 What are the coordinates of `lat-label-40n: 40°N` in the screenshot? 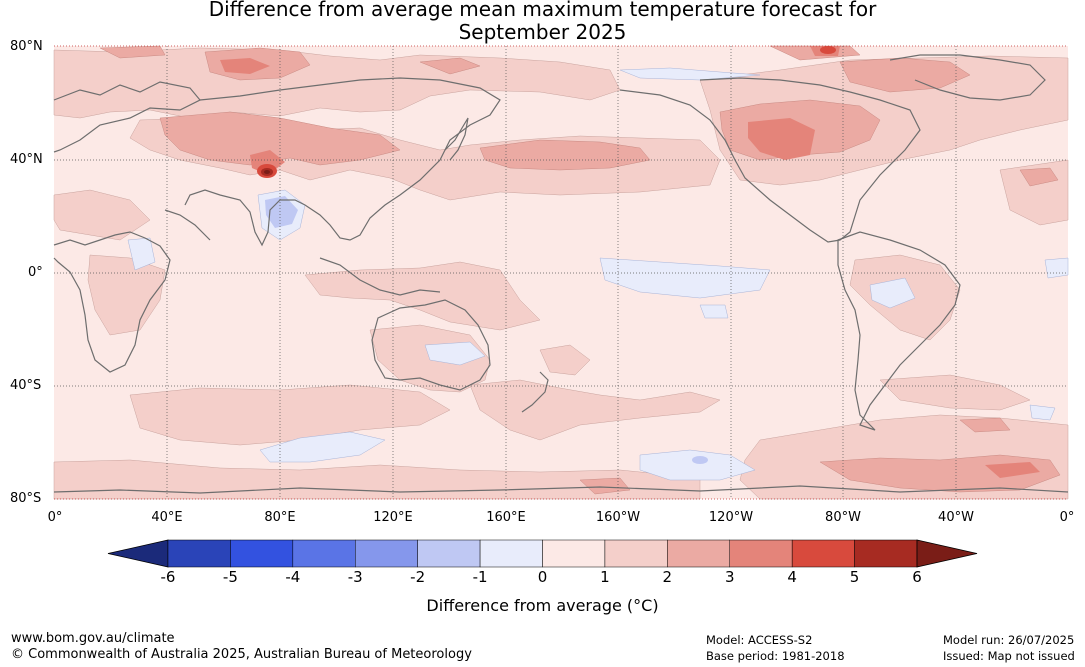 It's located at (26, 159).